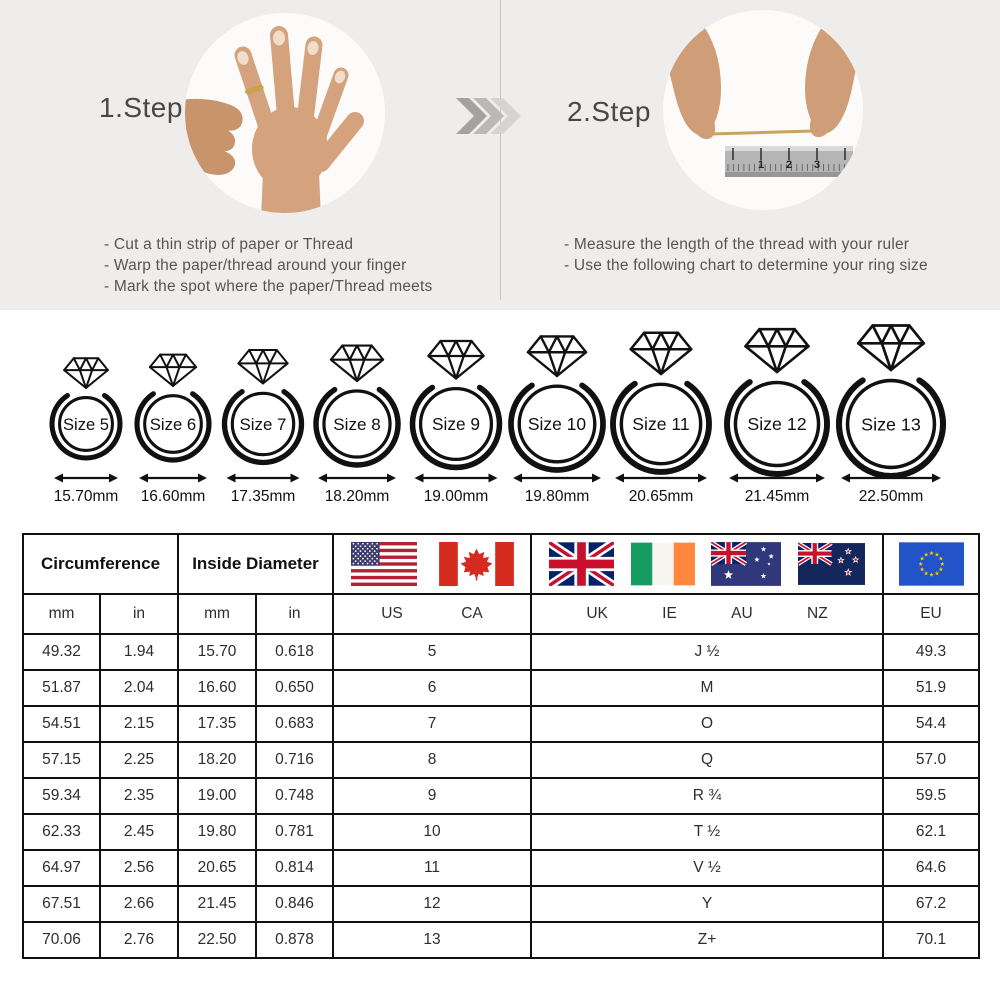 Image resolution: width=1000 pixels, height=1000 pixels. What do you see at coordinates (662, 564) in the screenshot?
I see `ie-flag-icon` at bounding box center [662, 564].